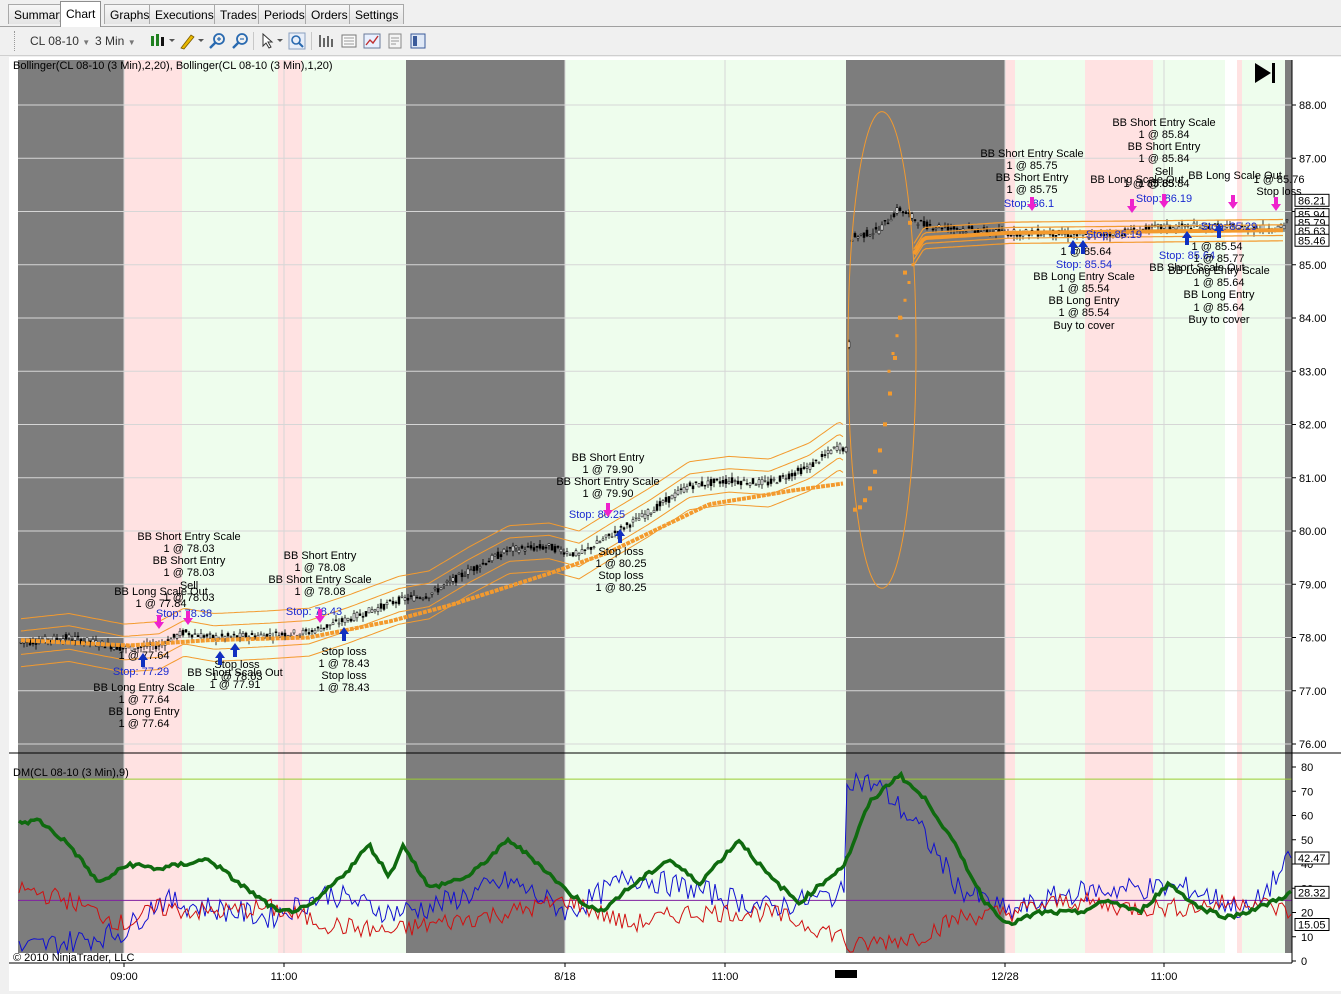 The height and width of the screenshot is (994, 1341). What do you see at coordinates (1005, 977) in the screenshot?
I see `time-tick-label: 12/28` at bounding box center [1005, 977].